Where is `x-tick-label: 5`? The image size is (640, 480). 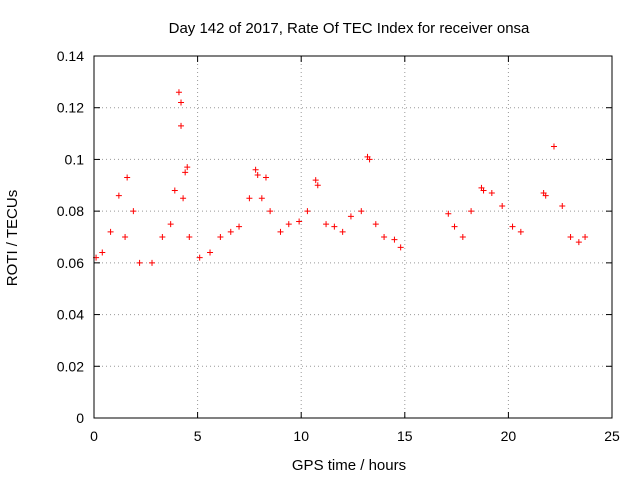 x-tick-label: 5 is located at coordinates (198, 436).